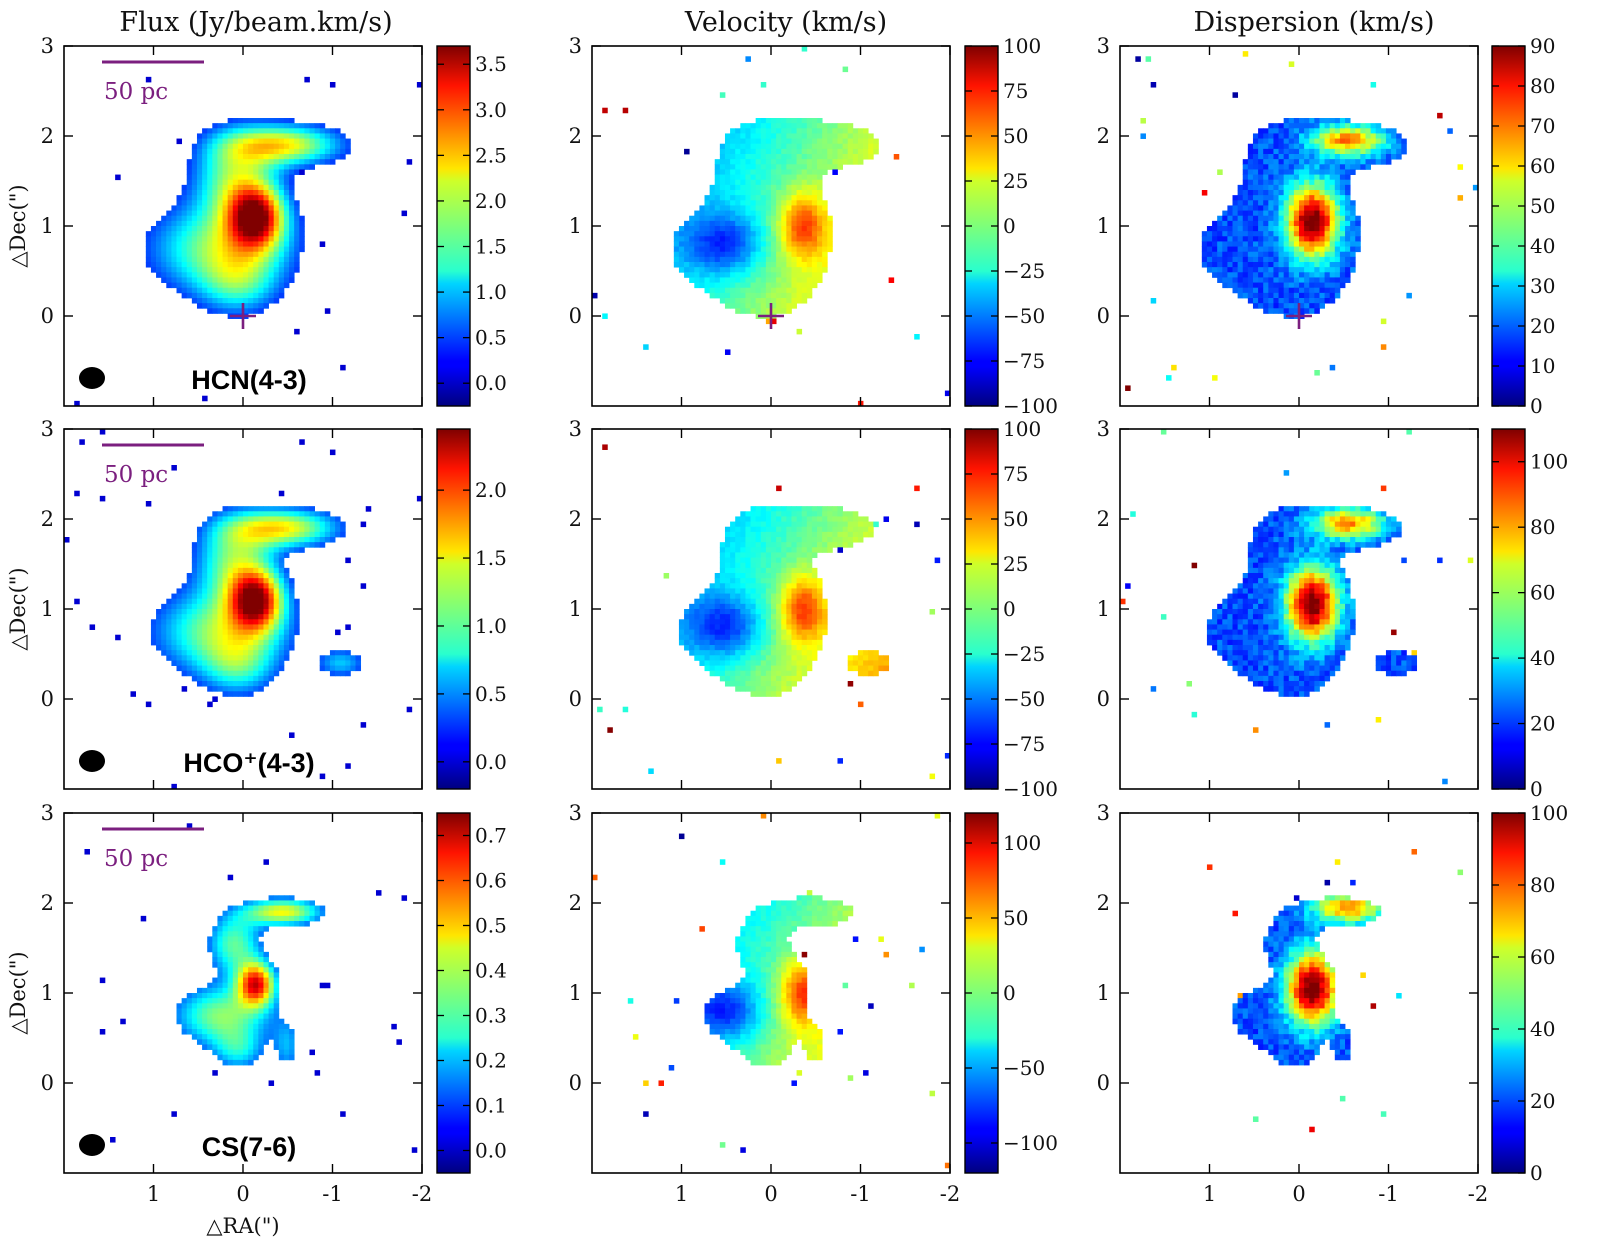 This screenshot has height=1248, width=1598. Describe the element at coordinates (92, 378) in the screenshot. I see `beam-ellipse` at that location.